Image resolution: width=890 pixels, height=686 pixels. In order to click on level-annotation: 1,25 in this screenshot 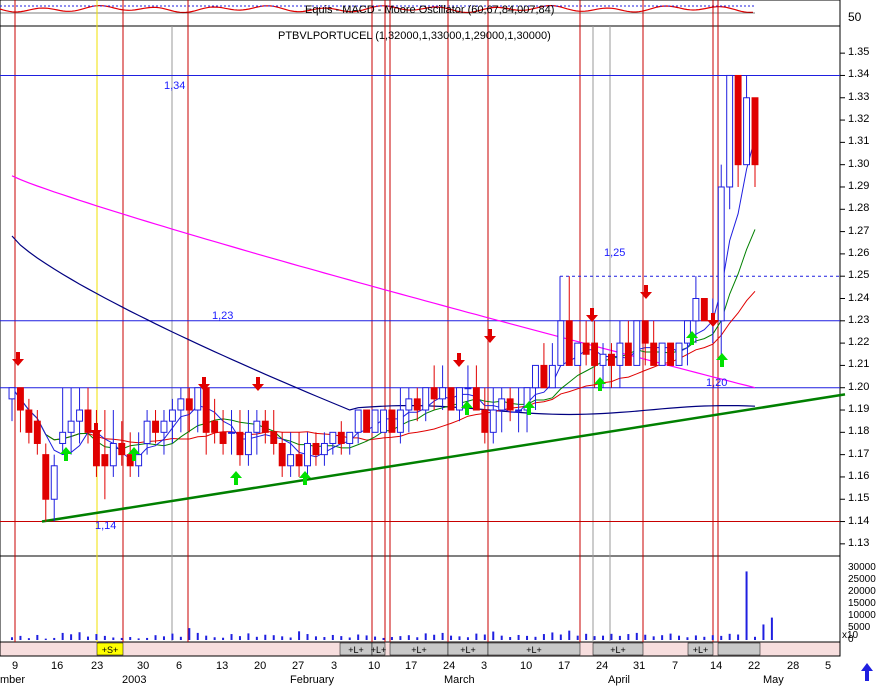, I will do `click(615, 253)`.